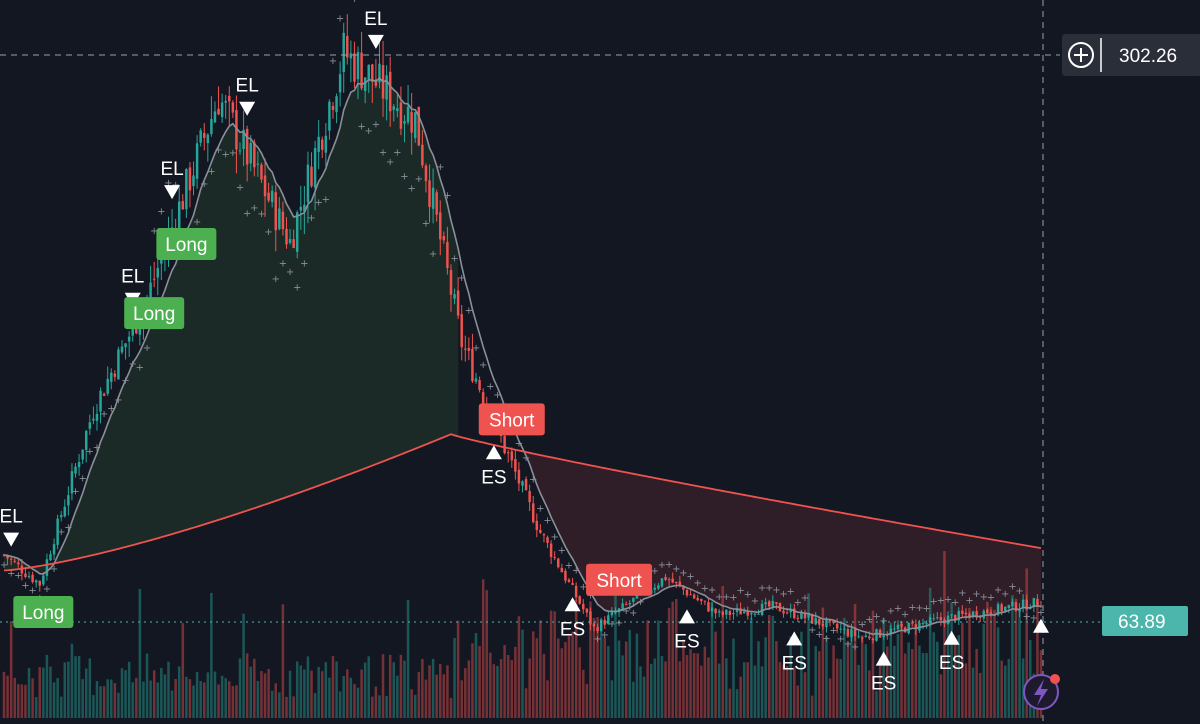 The image size is (1200, 724). What do you see at coordinates (1145, 621) in the screenshot?
I see `last-price-tag: 63.89` at bounding box center [1145, 621].